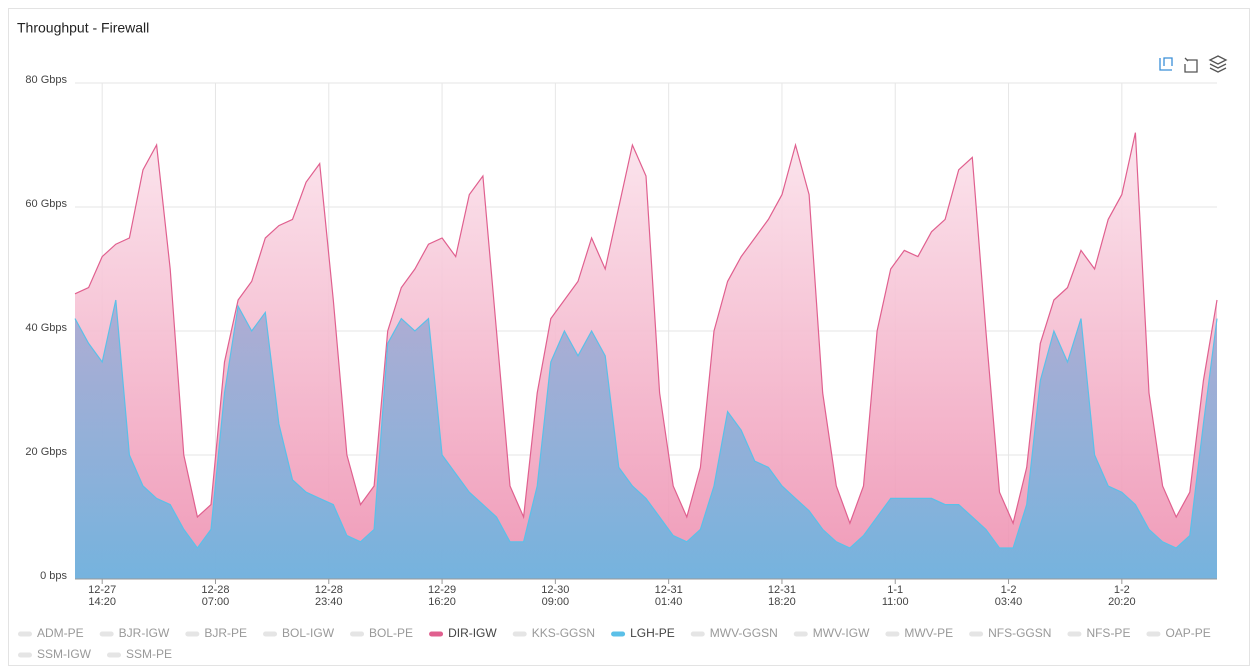  What do you see at coordinates (744, 633) in the screenshot?
I see `legend-label: MWV-GGSN` at bounding box center [744, 633].